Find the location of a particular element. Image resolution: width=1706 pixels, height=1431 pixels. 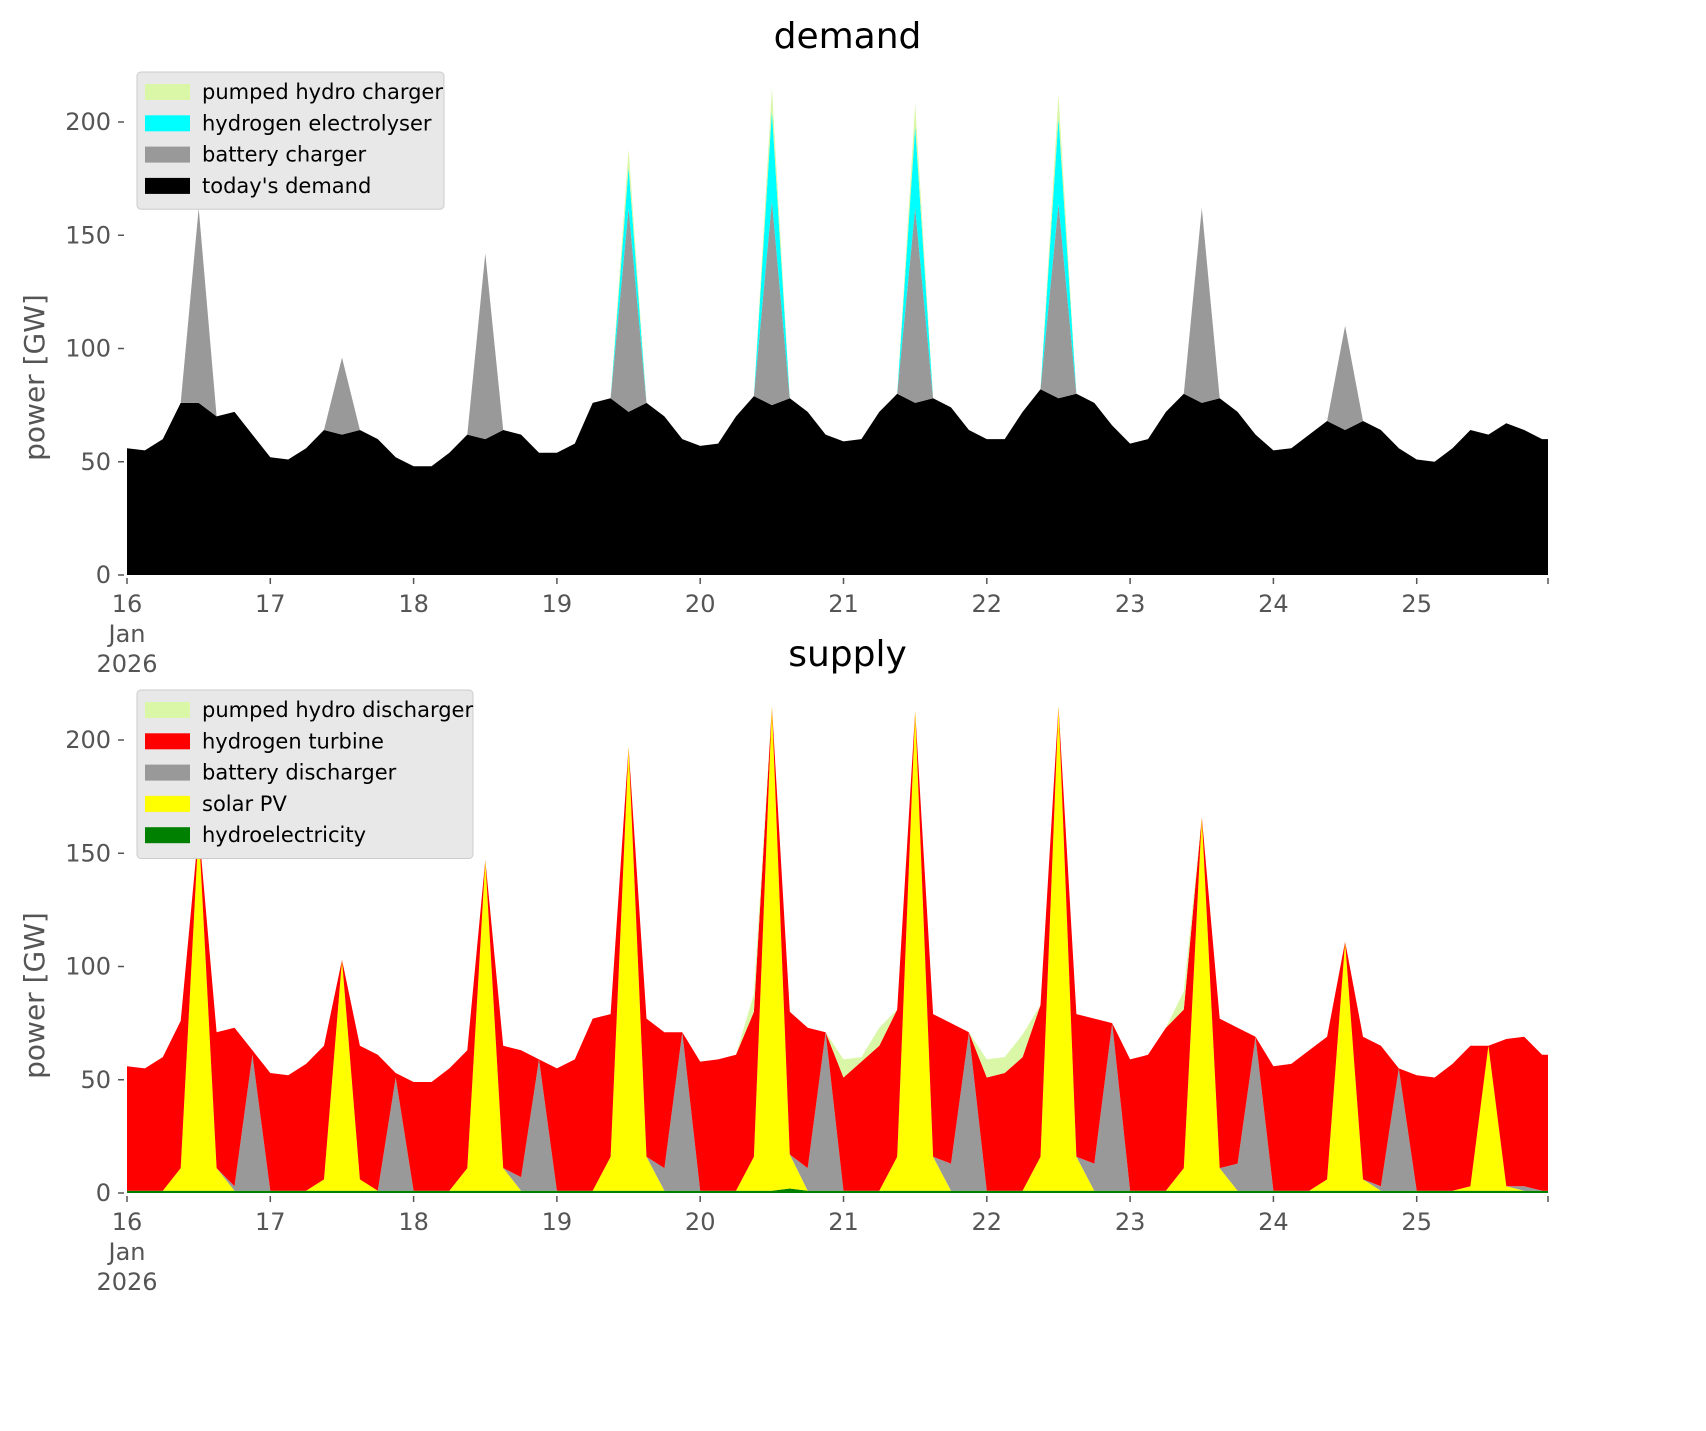

area-today-s-demand is located at coordinates (837, 482).